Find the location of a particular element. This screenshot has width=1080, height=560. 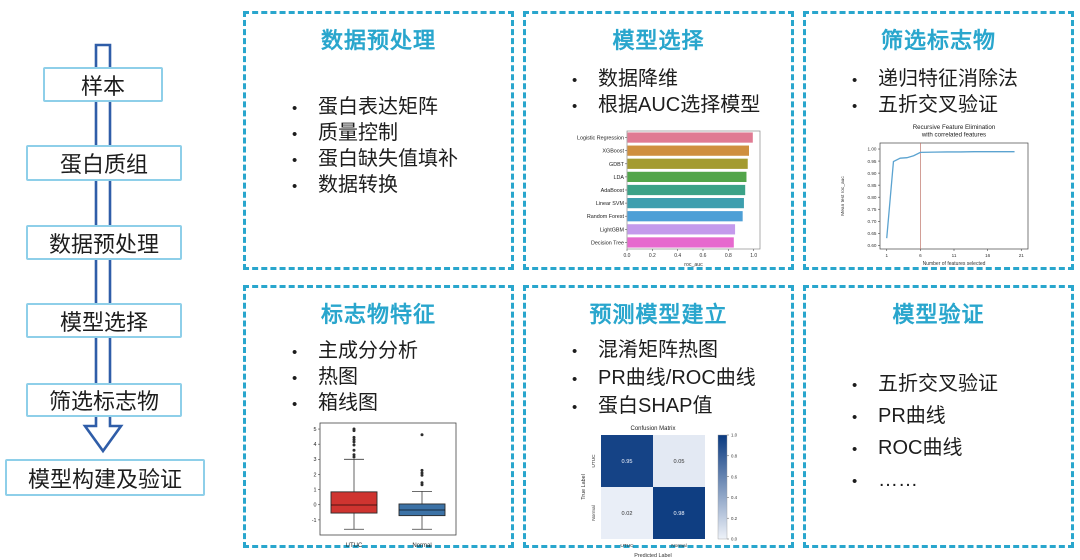

bullet-item: 质量控制 is located at coordinates (398, 134).